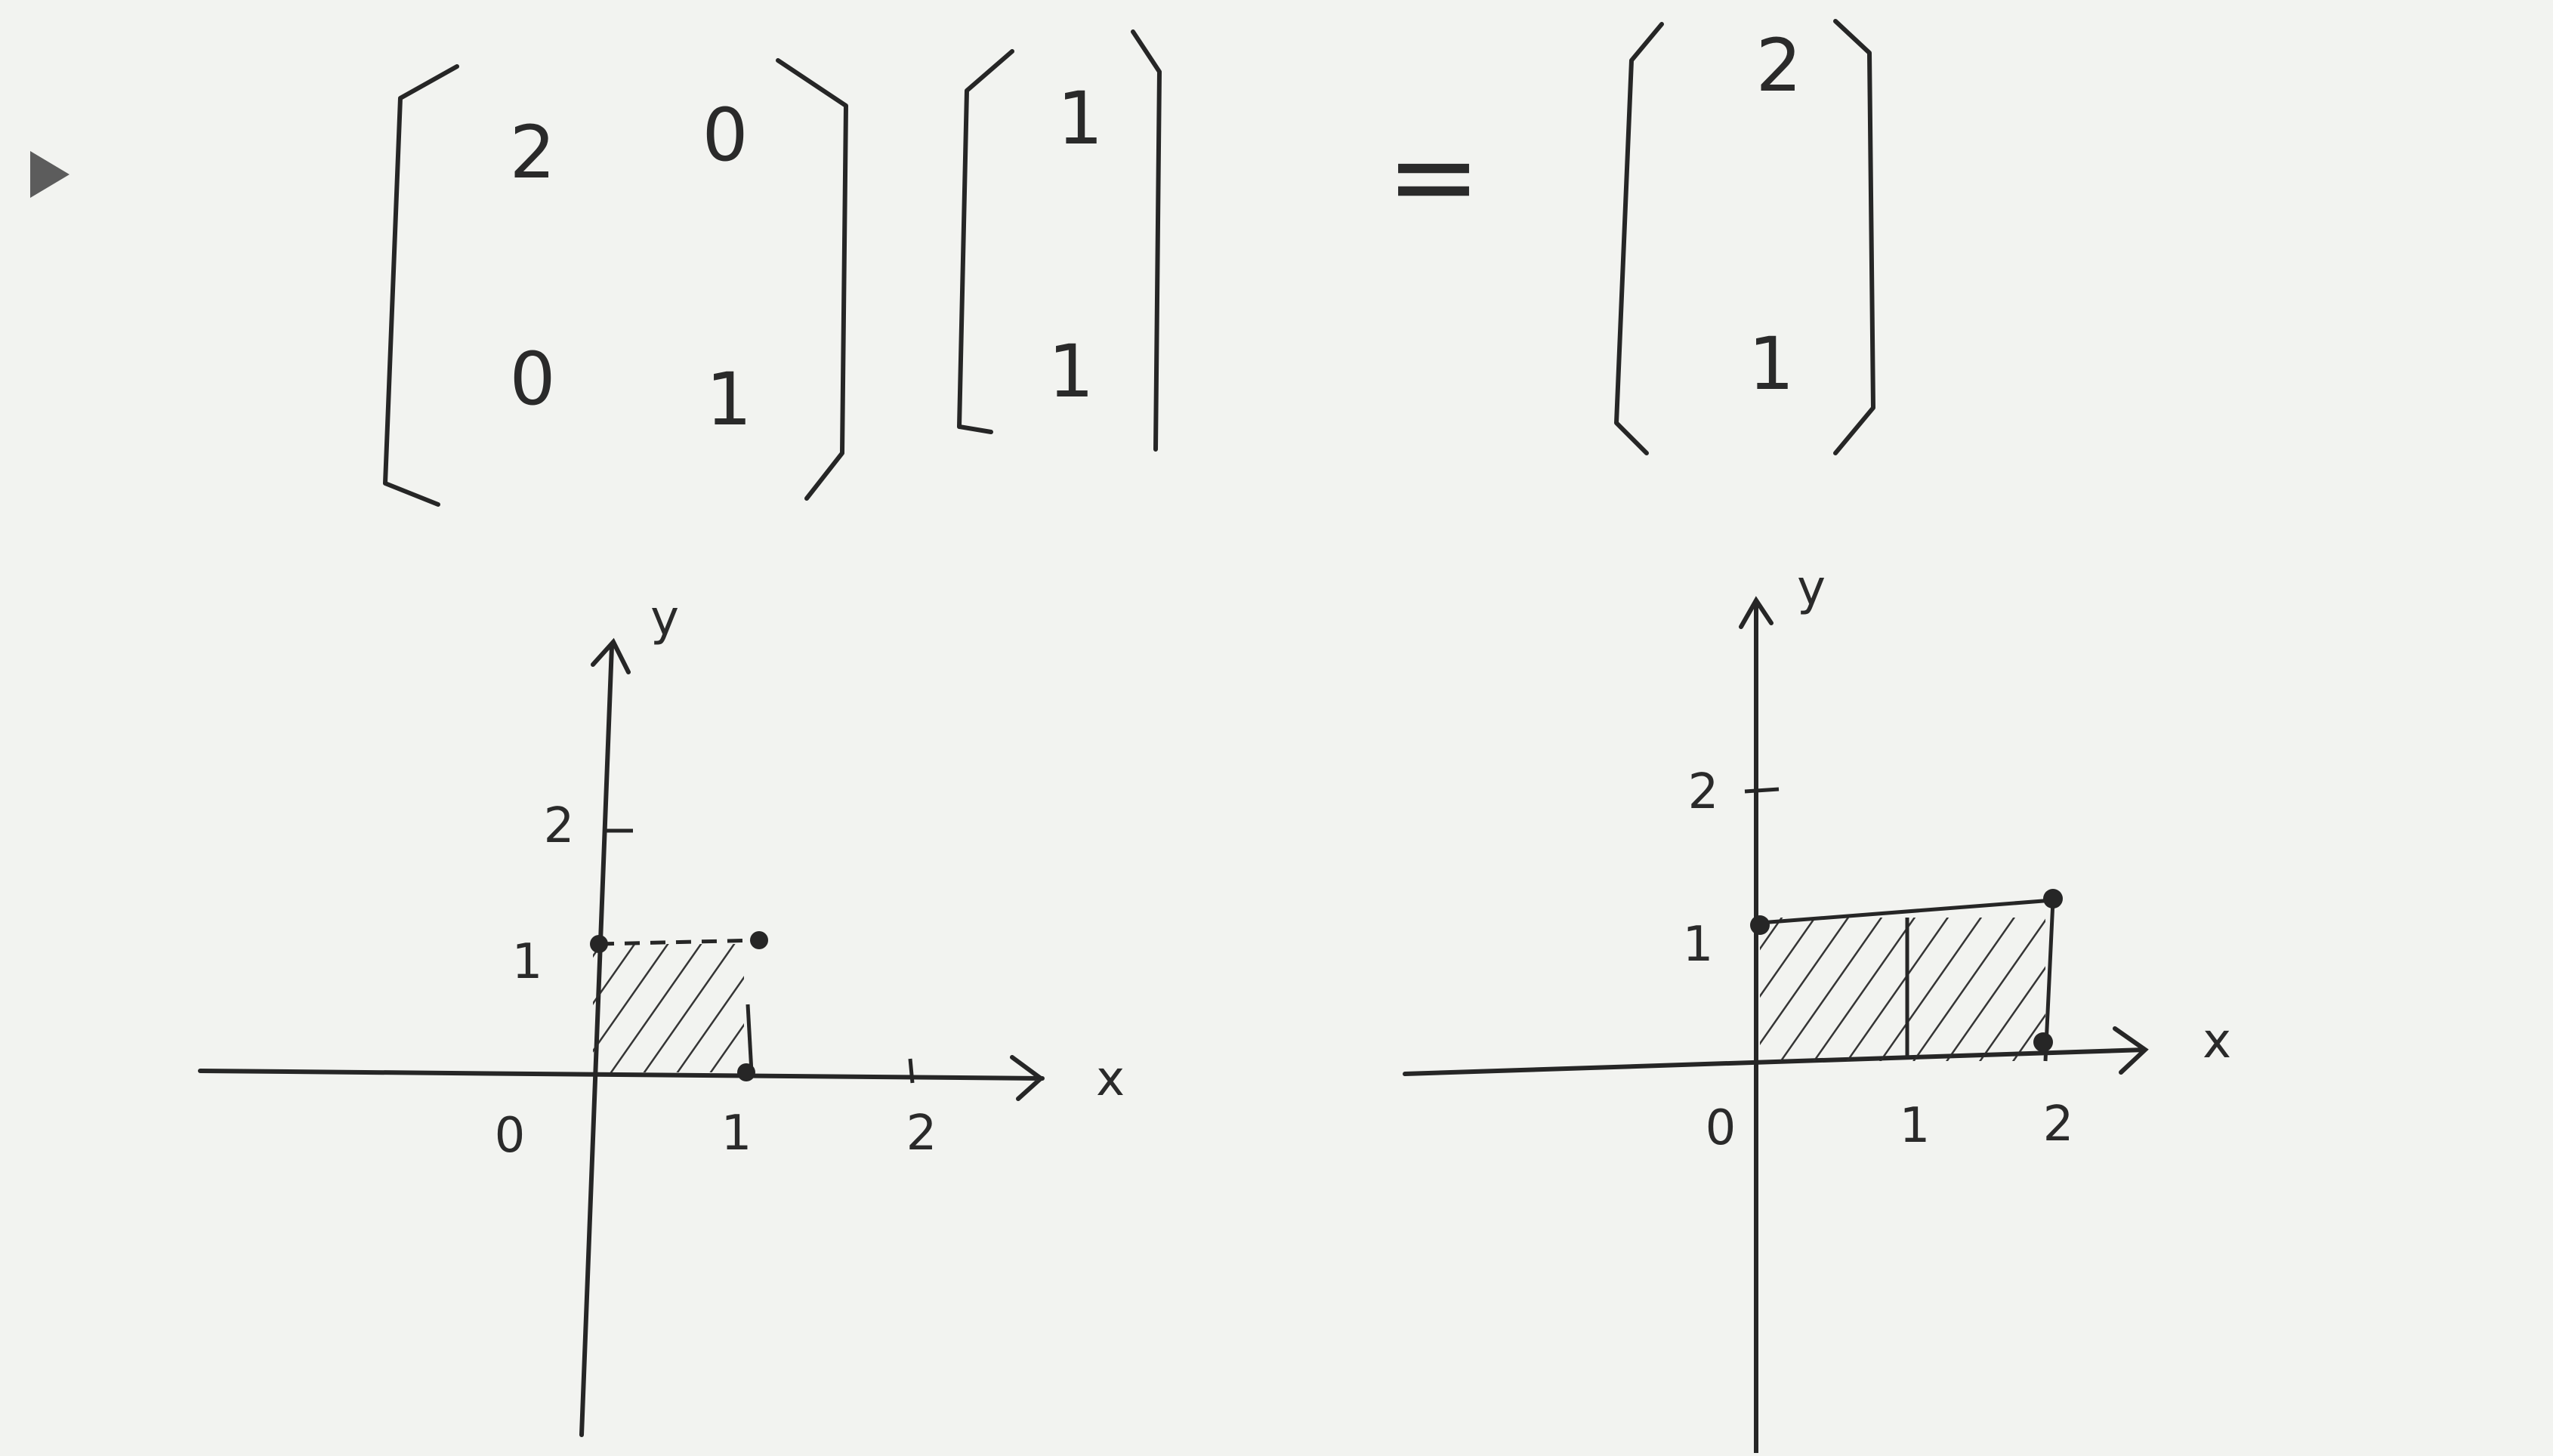 The image size is (2553, 1456). I want to click on unit-square-right-edge, so click(750, 1038).